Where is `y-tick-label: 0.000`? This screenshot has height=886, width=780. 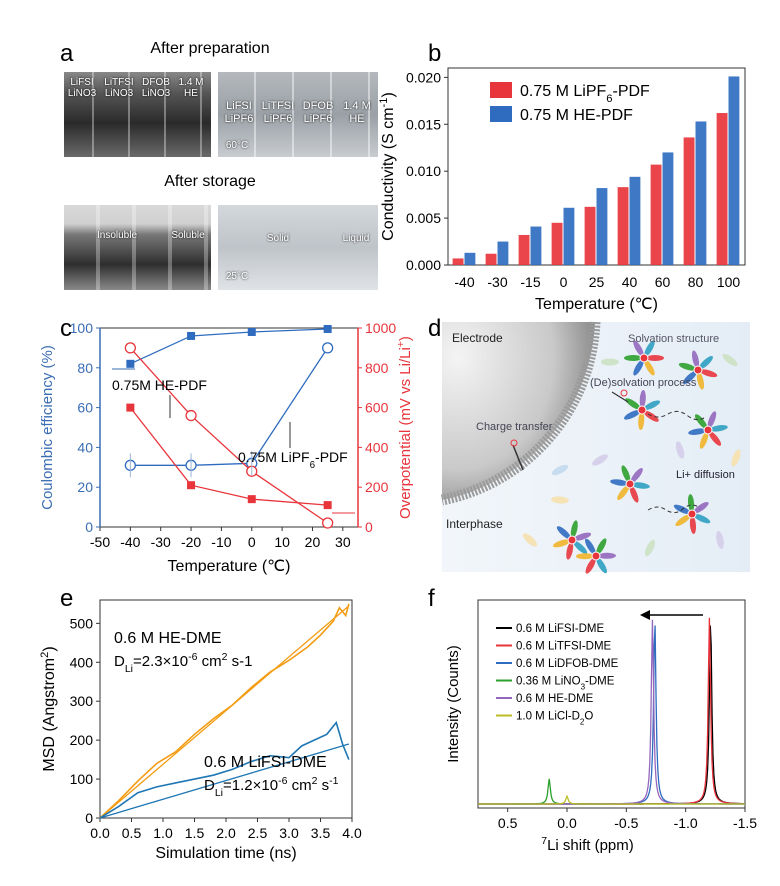 y-tick-label: 0.000 is located at coordinates (423, 265).